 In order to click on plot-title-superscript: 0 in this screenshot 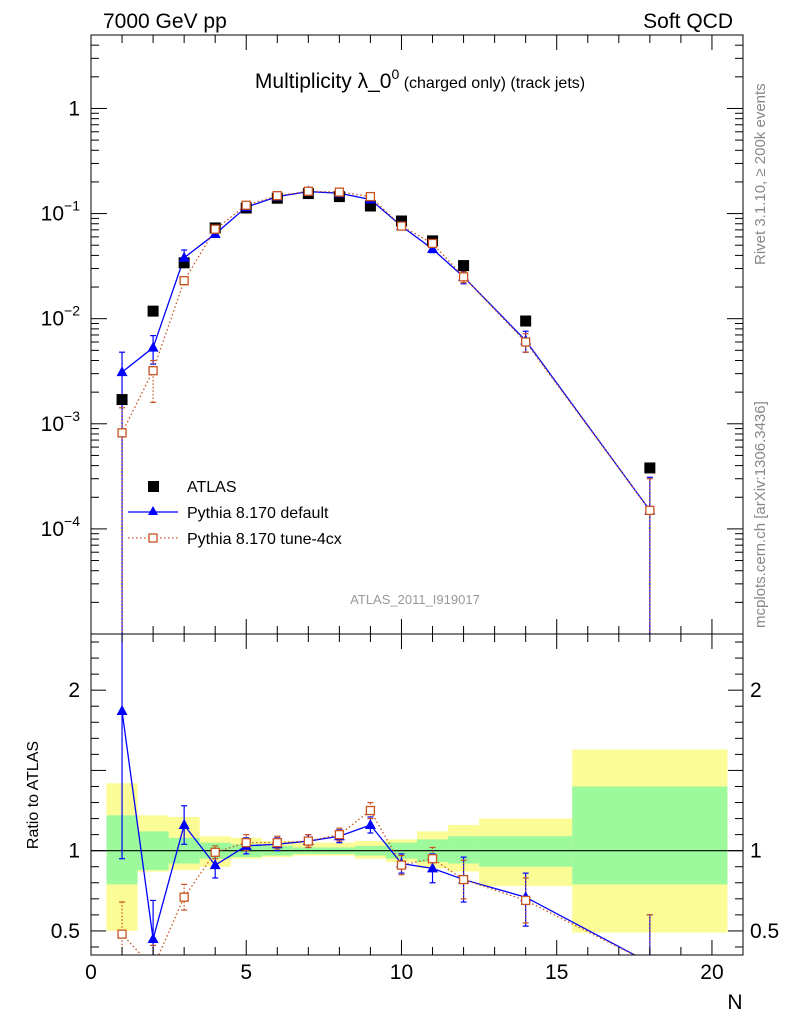, I will do `click(395, 74)`.